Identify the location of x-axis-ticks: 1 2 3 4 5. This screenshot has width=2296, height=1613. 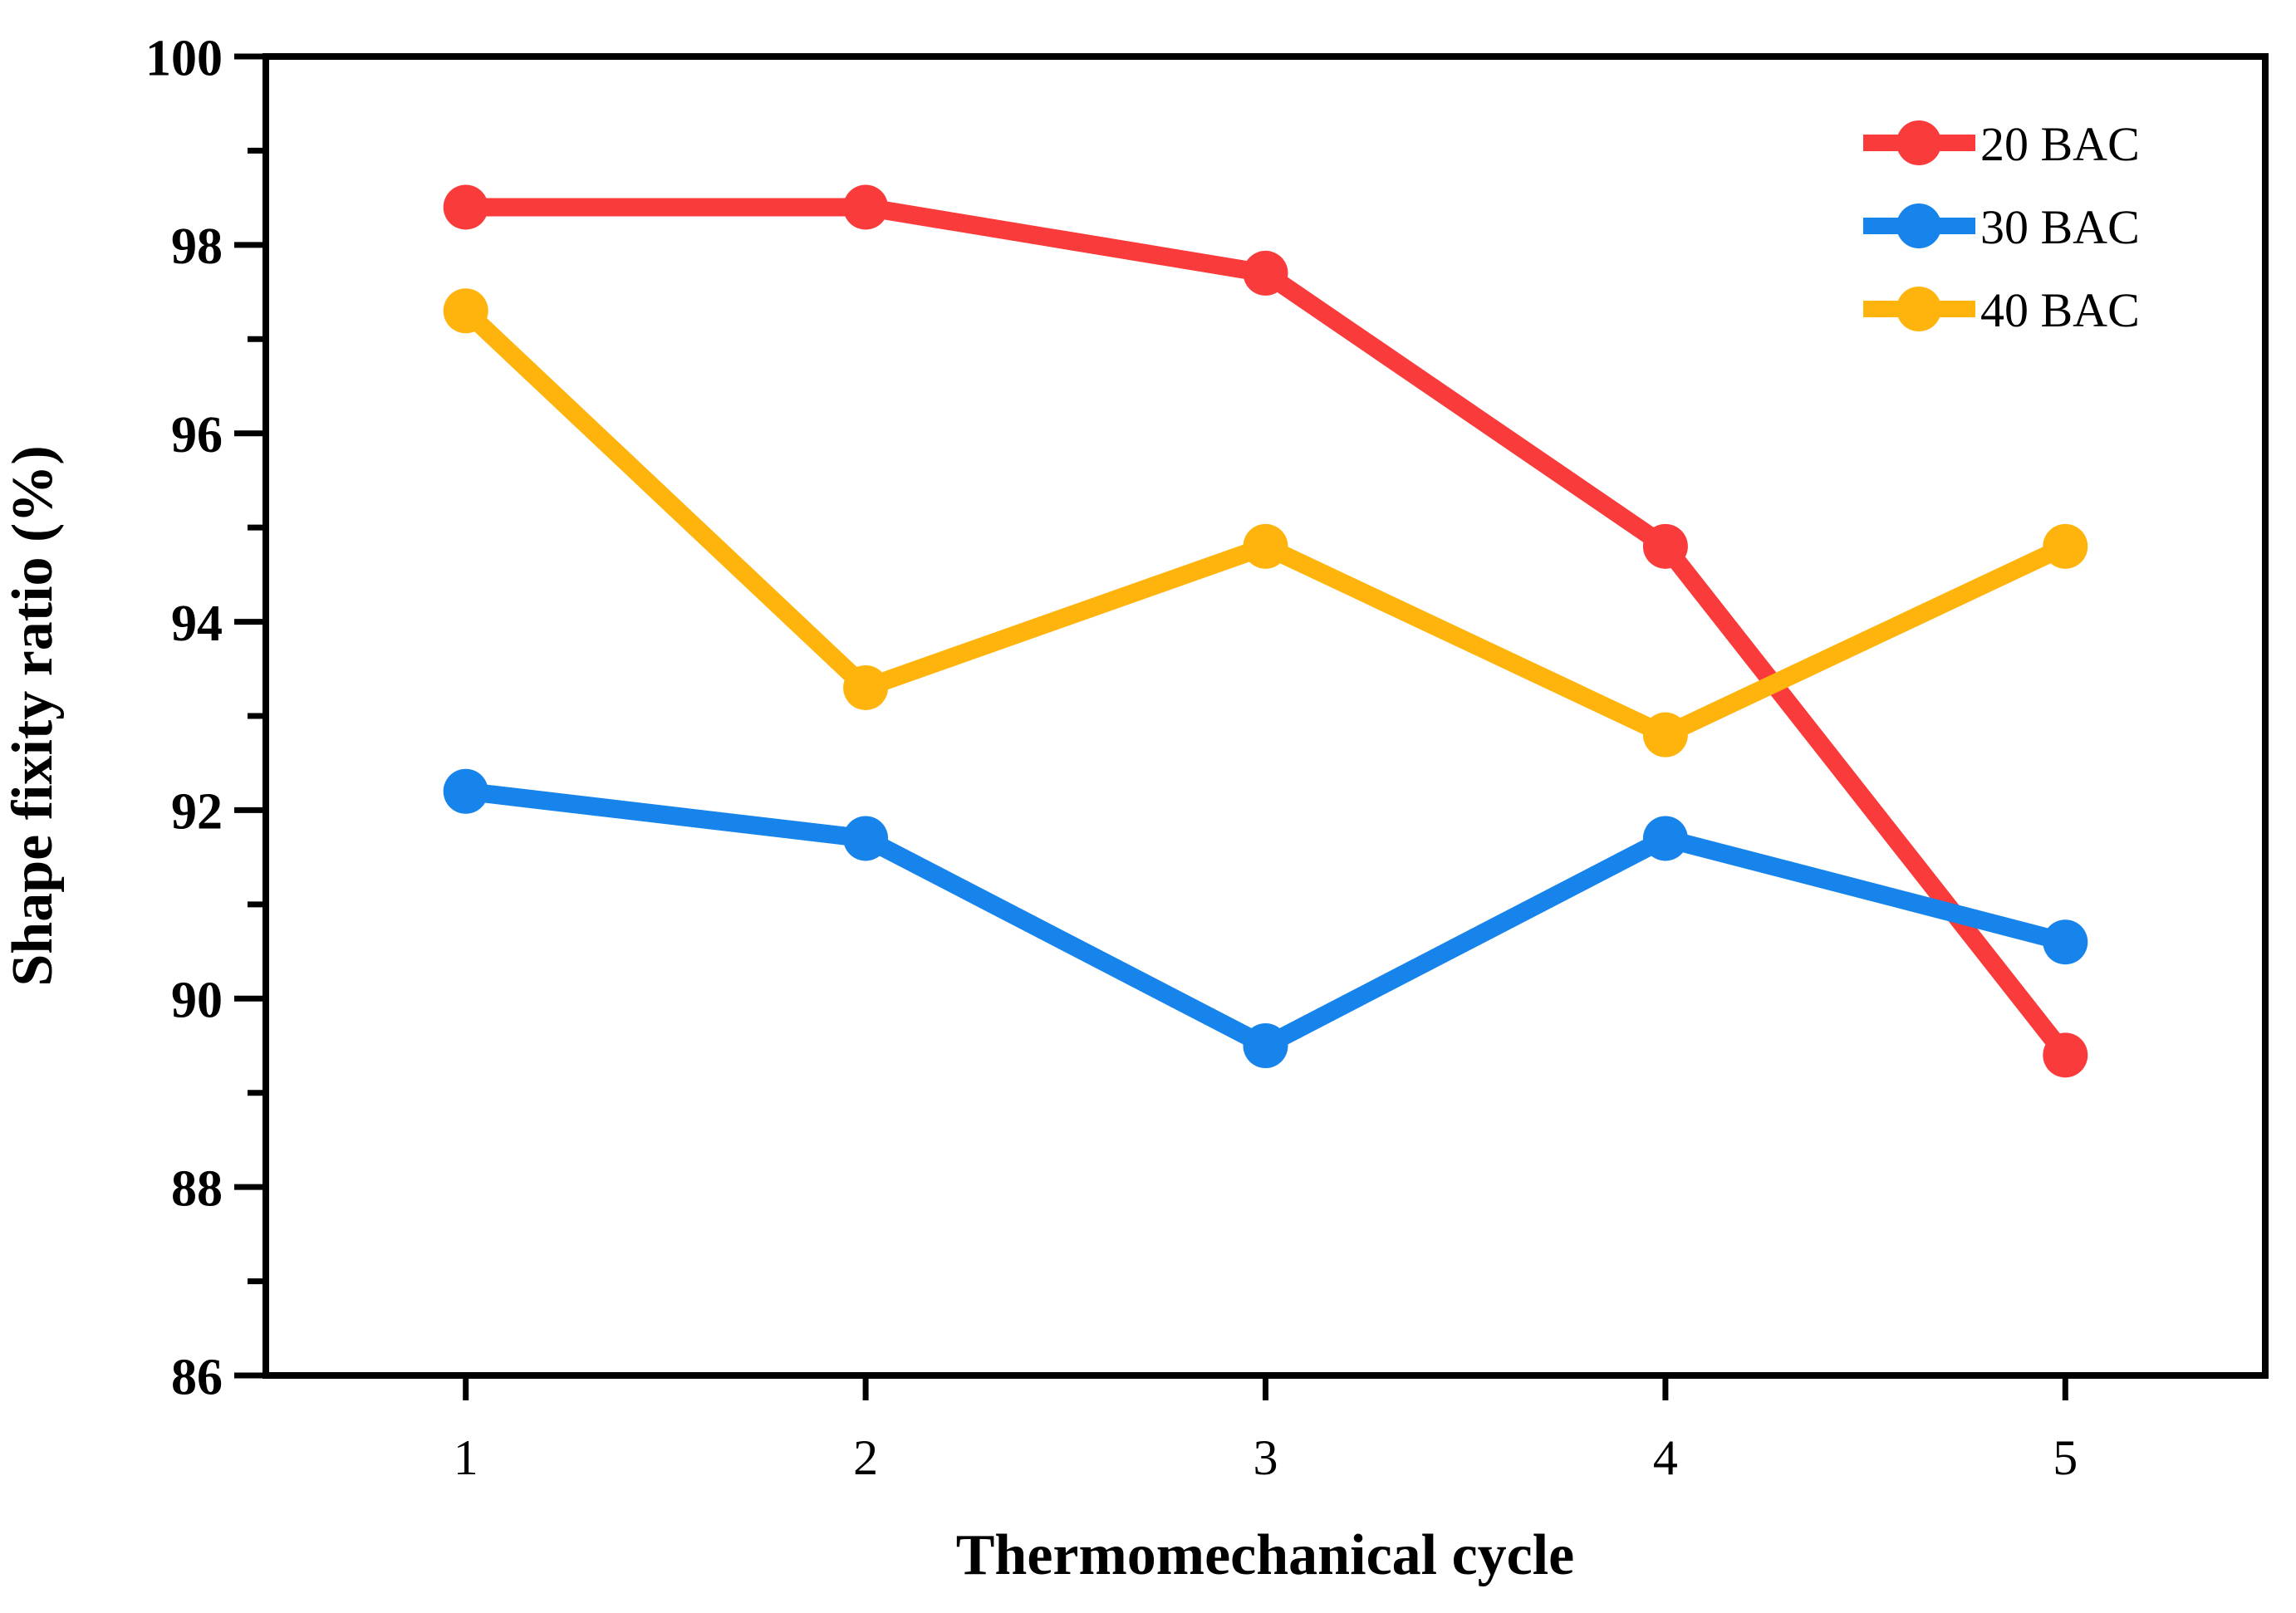
(1266, 1430).